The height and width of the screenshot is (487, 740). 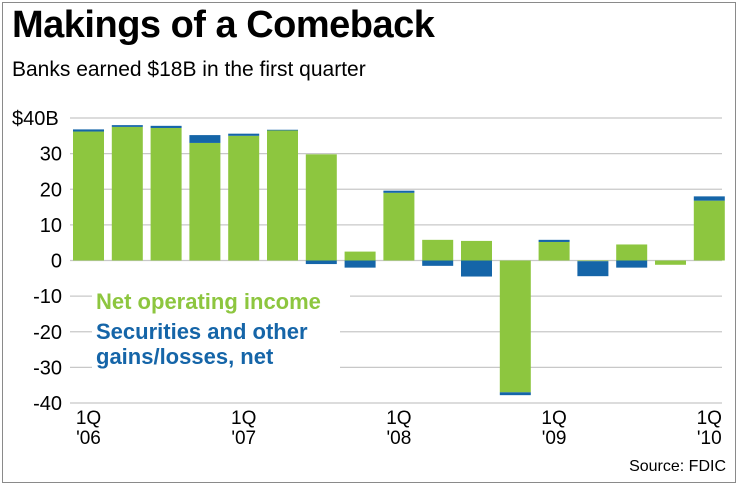 I want to click on x-tick-label-year: '08, so click(x=399, y=438).